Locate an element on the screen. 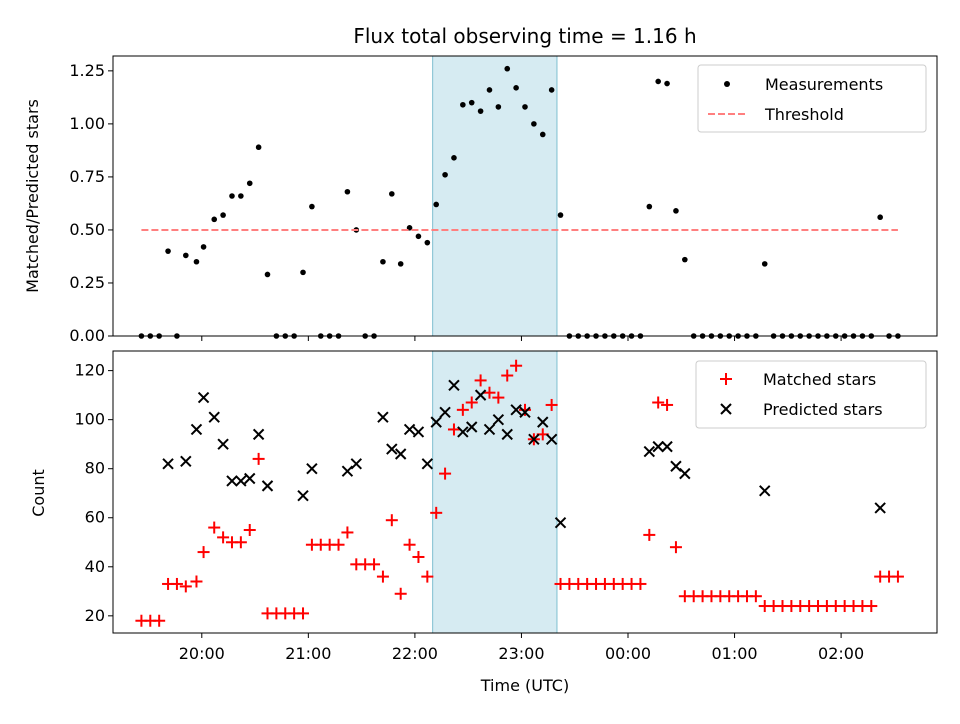  top-y-tick-label: 0.50 is located at coordinates (87, 229).